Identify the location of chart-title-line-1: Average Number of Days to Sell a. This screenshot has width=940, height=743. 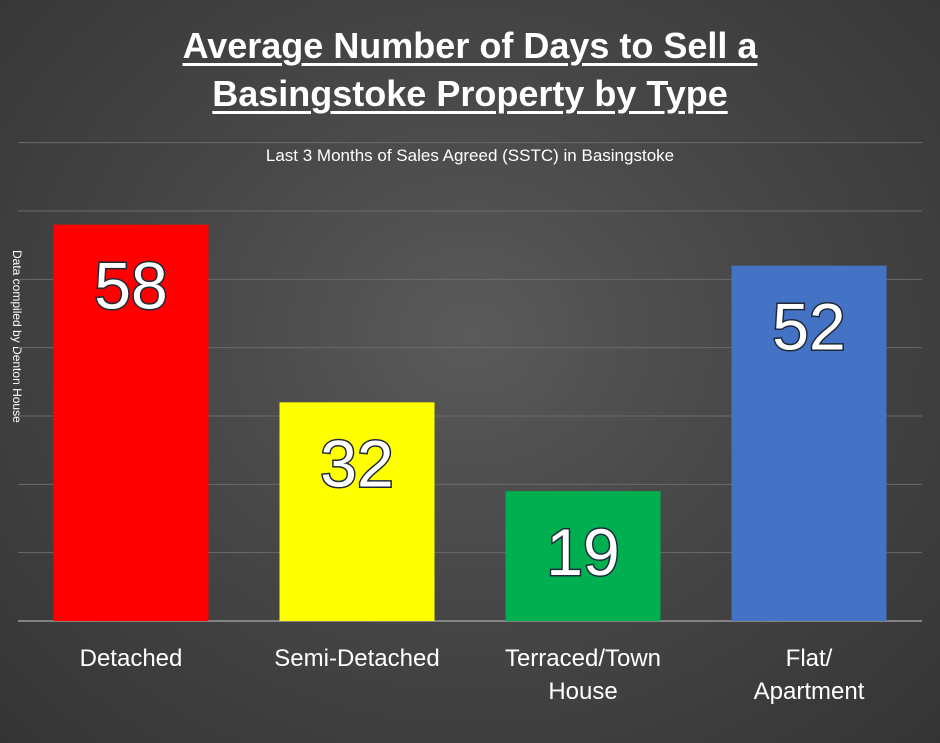
(470, 45).